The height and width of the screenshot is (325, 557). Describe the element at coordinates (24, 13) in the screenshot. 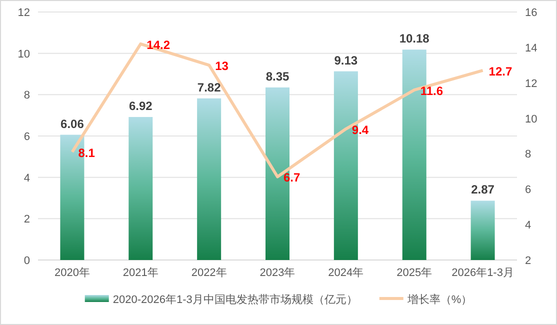

I see `y-tick-label: 12` at that location.